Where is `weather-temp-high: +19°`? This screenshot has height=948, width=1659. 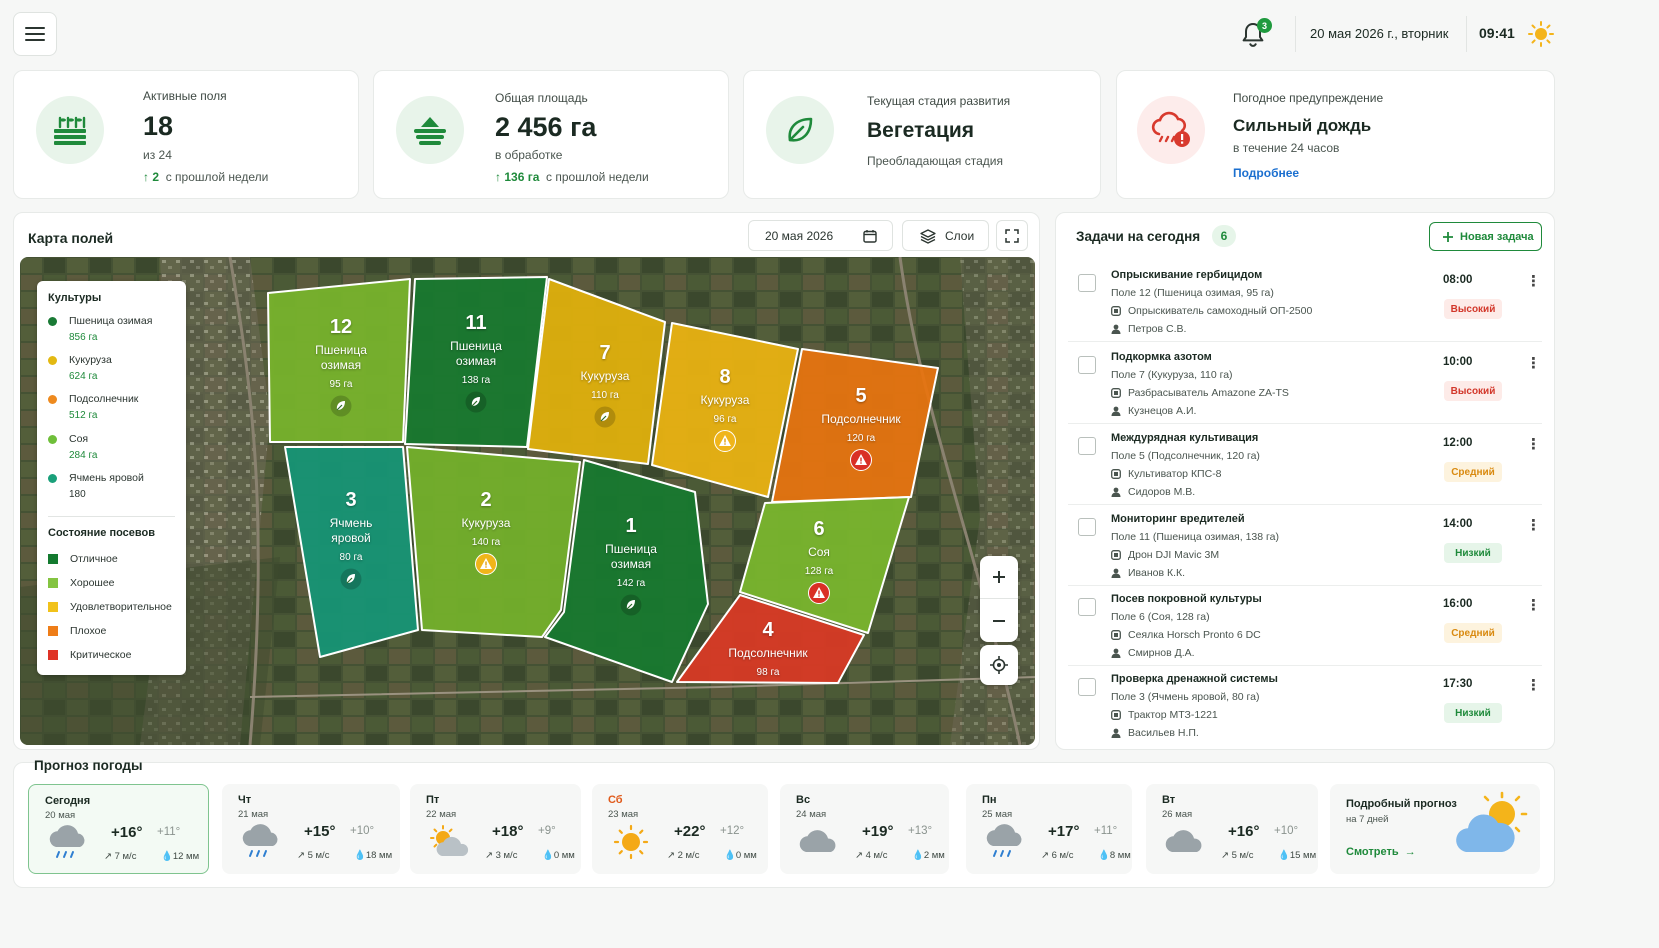
weather-temp-high: +19° is located at coordinates (878, 831).